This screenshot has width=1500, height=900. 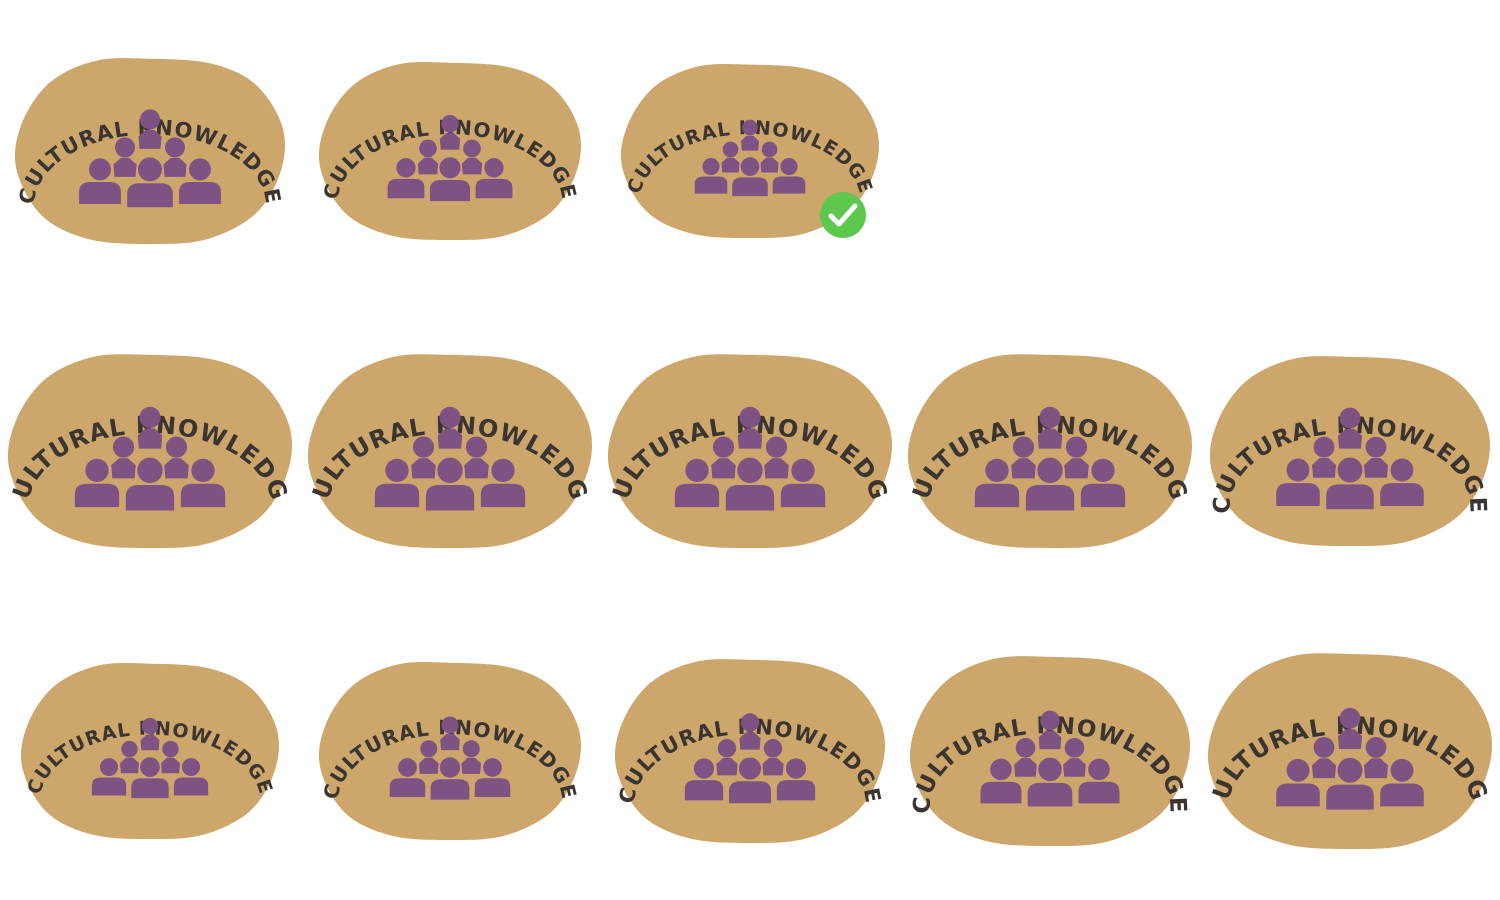 I want to click on badge-variant-3: CULTURAL KNOWLEDGE, so click(x=750, y=150).